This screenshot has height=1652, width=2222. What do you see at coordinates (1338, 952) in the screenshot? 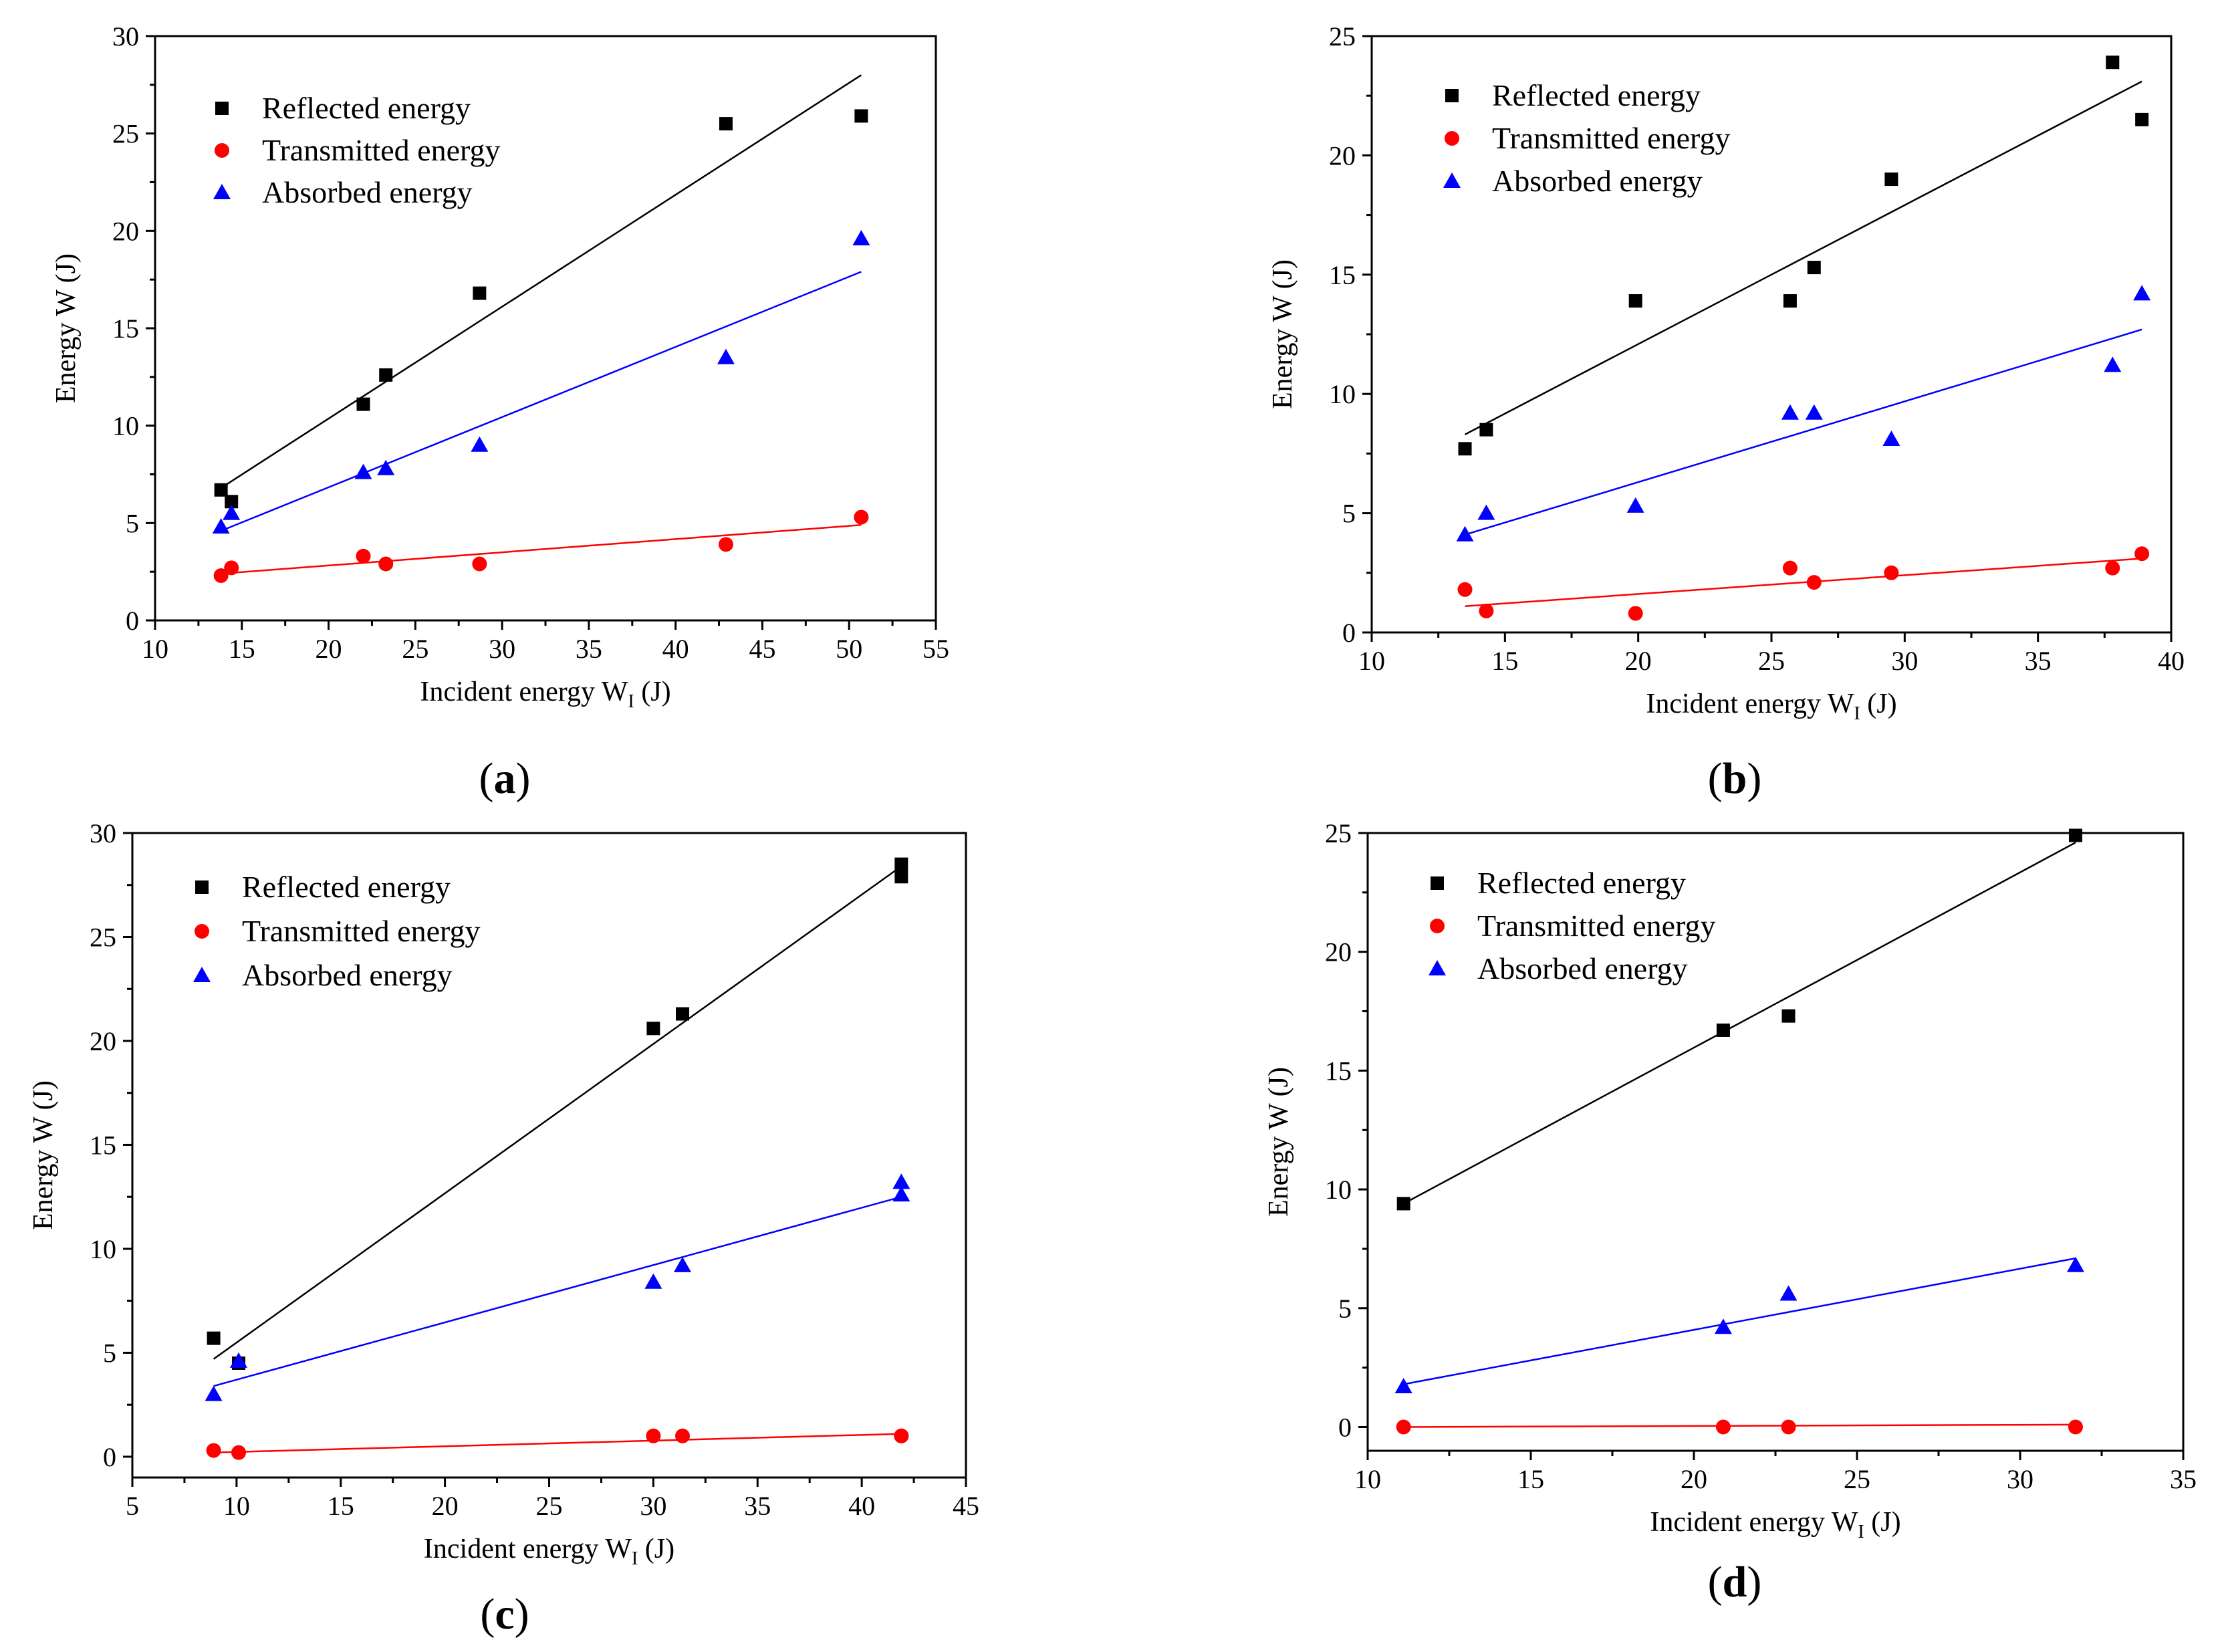
I see `y-tick-label: 20` at bounding box center [1338, 952].